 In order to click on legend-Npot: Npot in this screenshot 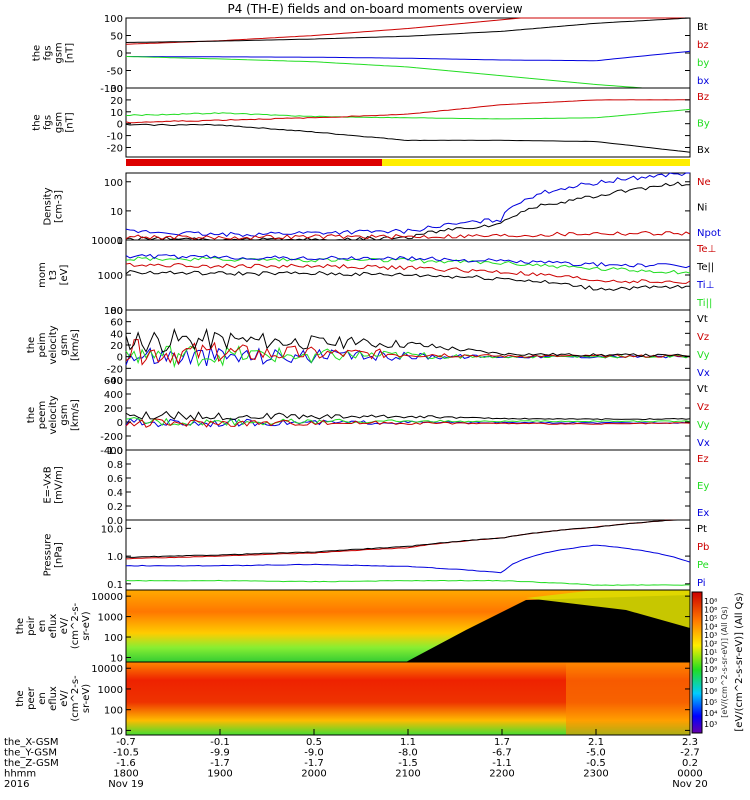, I will do `click(709, 233)`.